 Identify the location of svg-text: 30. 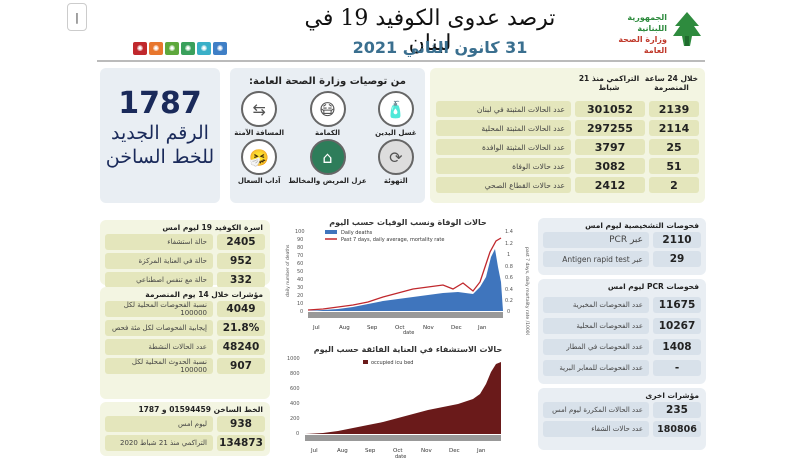
(300, 288).